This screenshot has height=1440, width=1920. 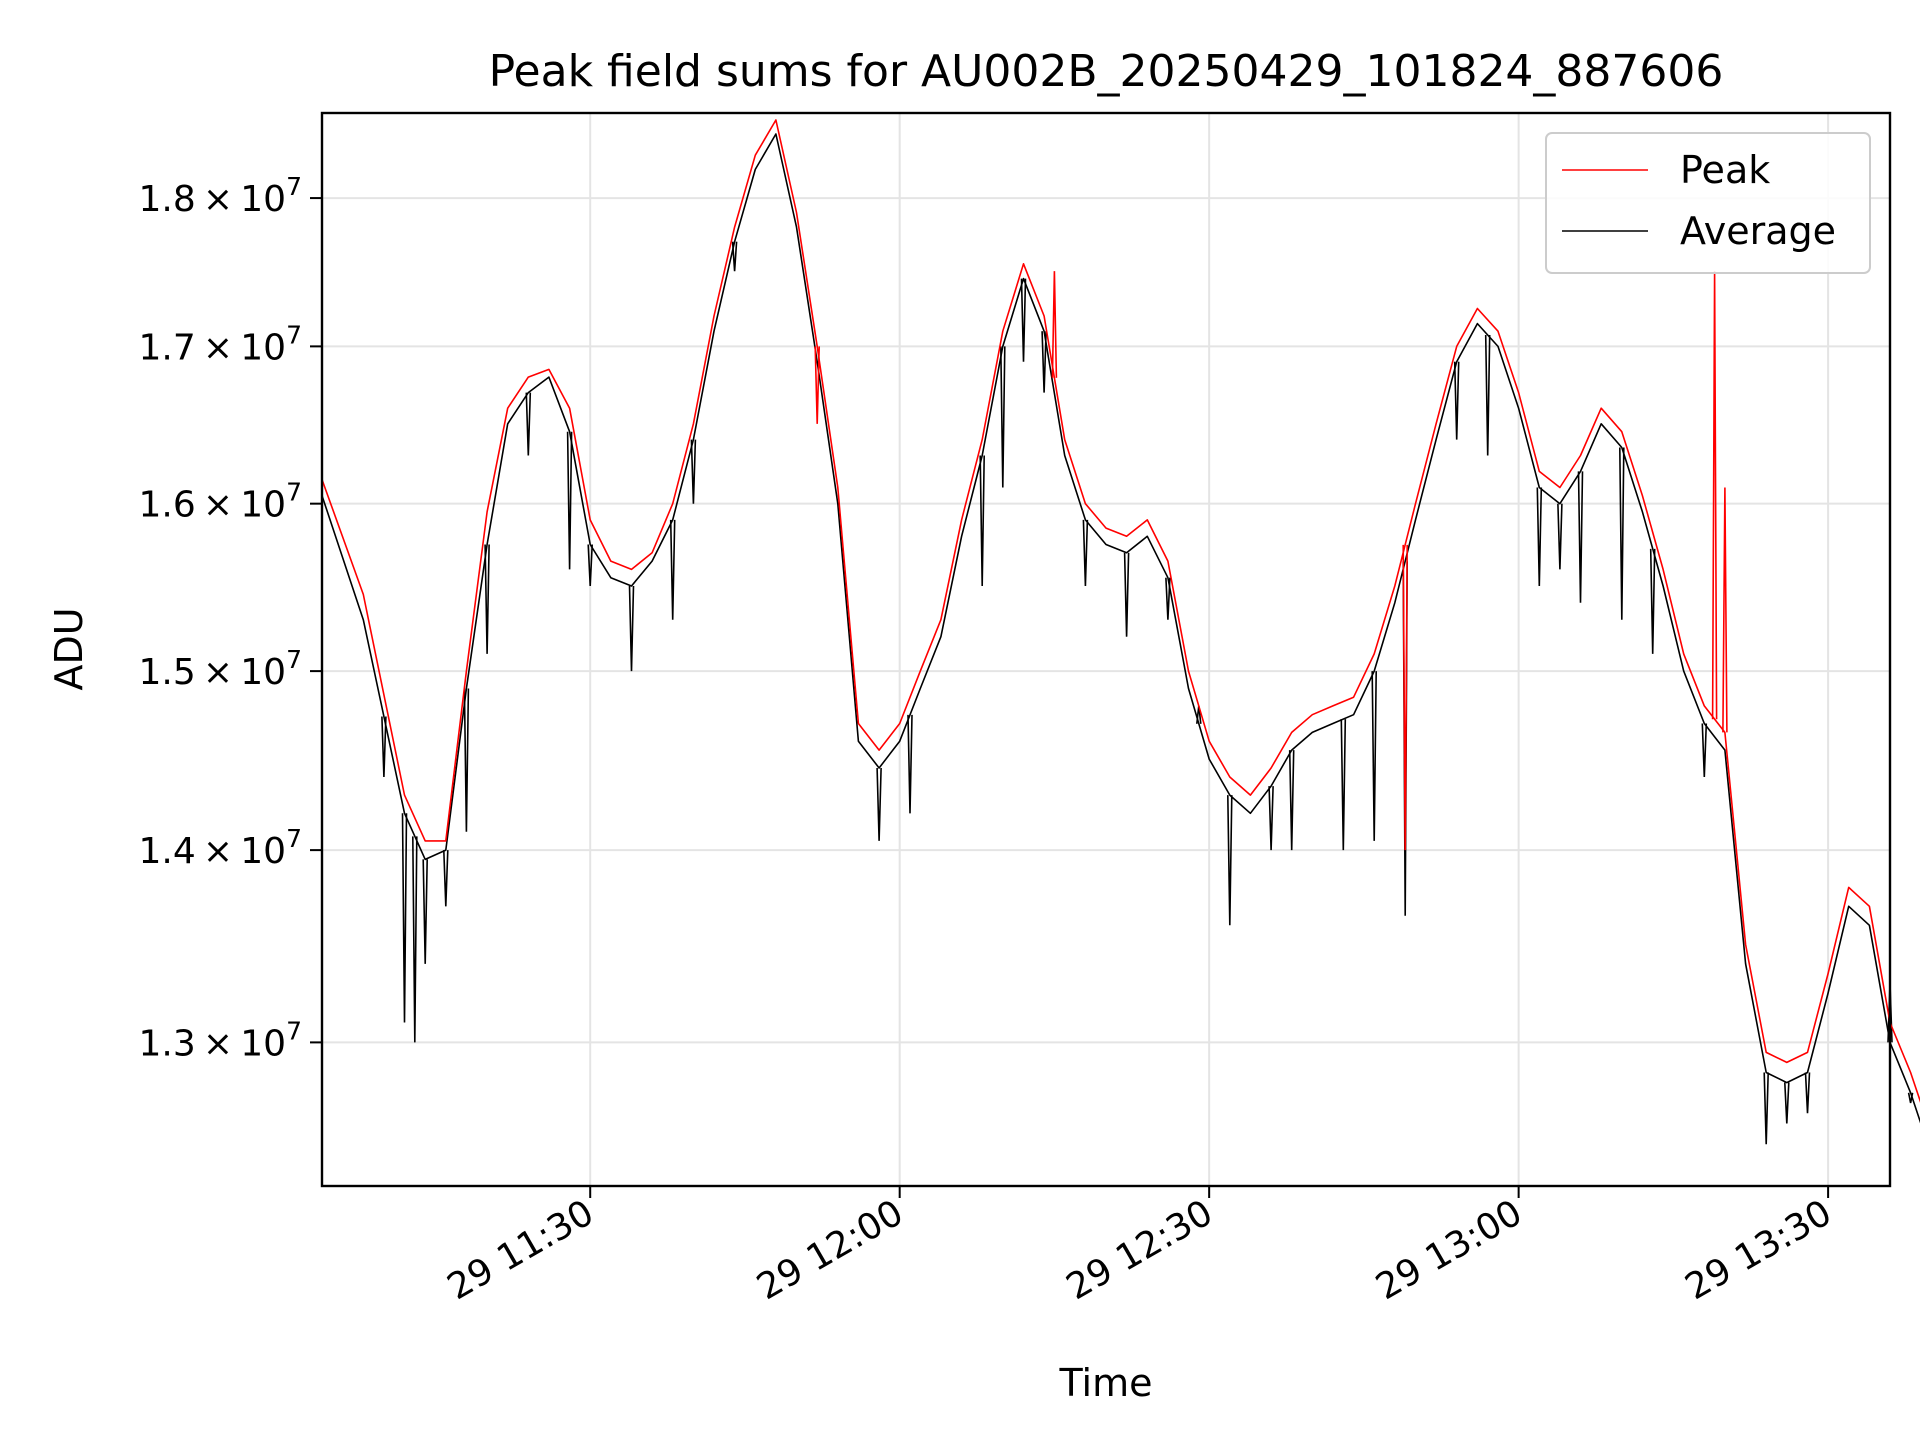 I want to click on y-tick-label: 1.3 × 107, so click(x=220, y=1040).